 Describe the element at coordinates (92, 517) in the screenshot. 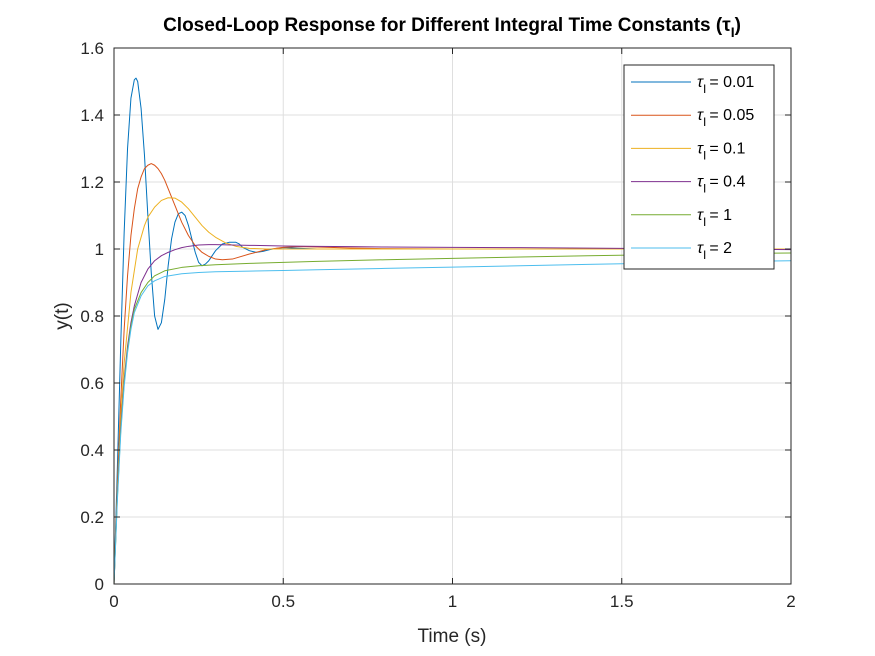

I see `y-tick-label: 0.2` at that location.